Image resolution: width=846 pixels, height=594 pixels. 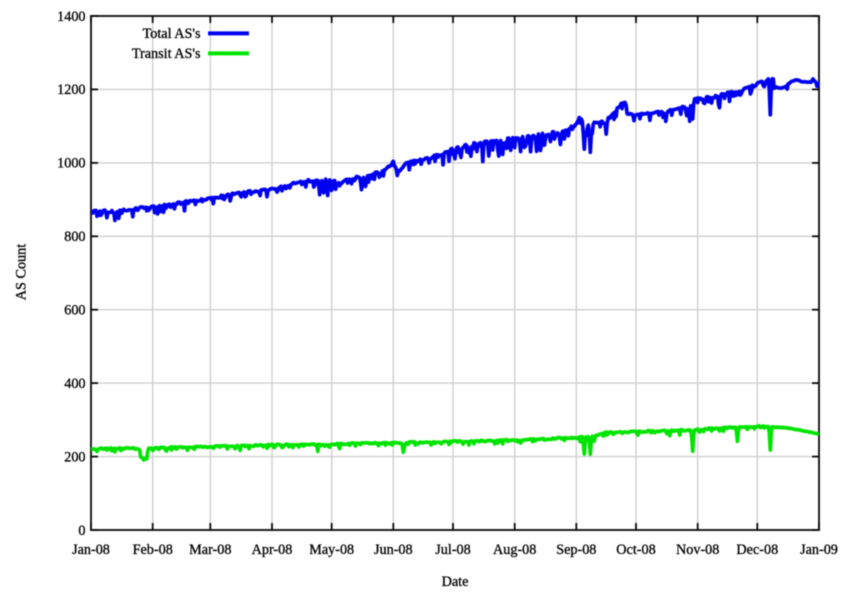 I want to click on svg-text: Jul-08, so click(x=452, y=550).